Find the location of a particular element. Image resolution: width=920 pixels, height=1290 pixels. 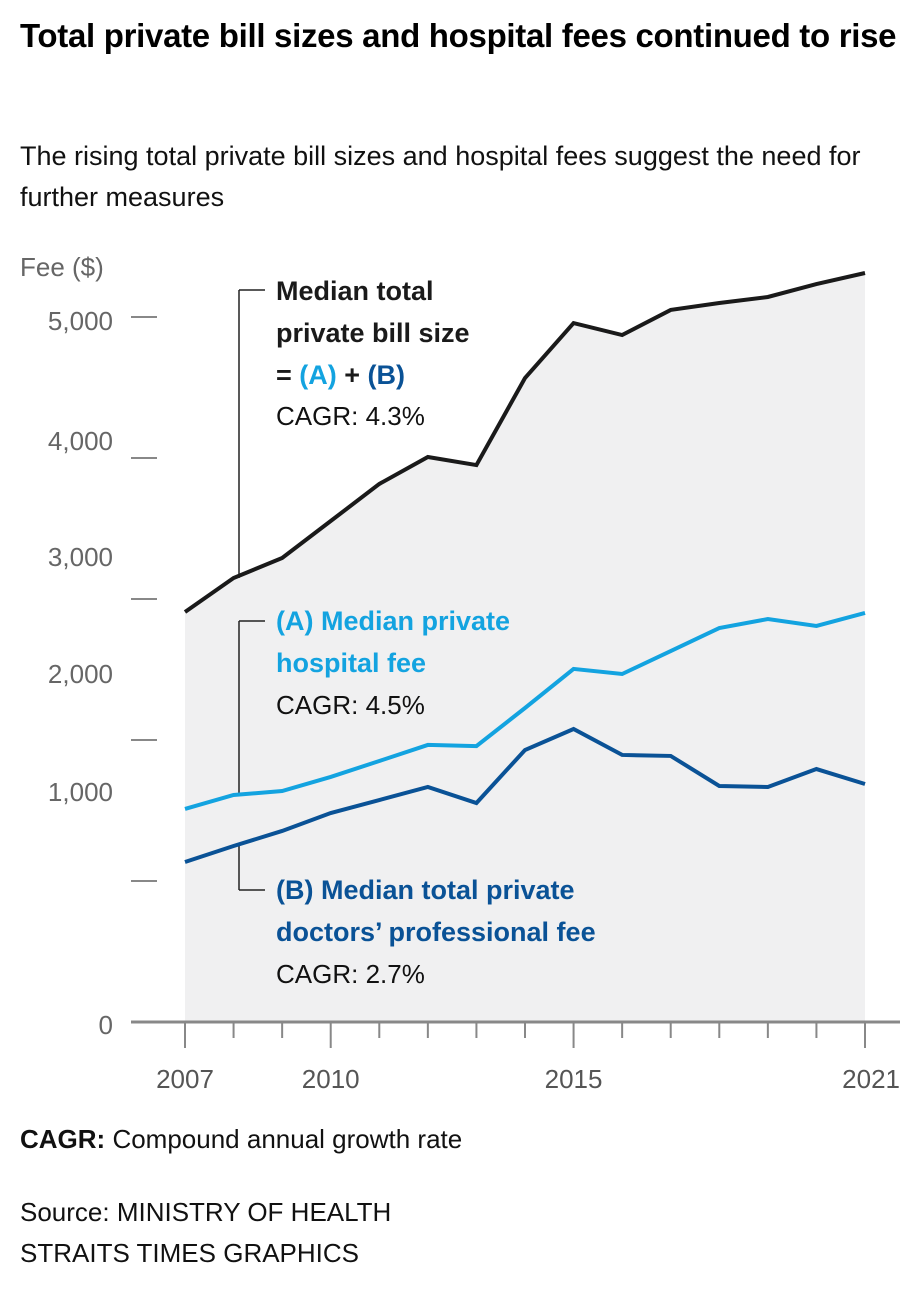

total-leader-line is located at coordinates (251, 433).